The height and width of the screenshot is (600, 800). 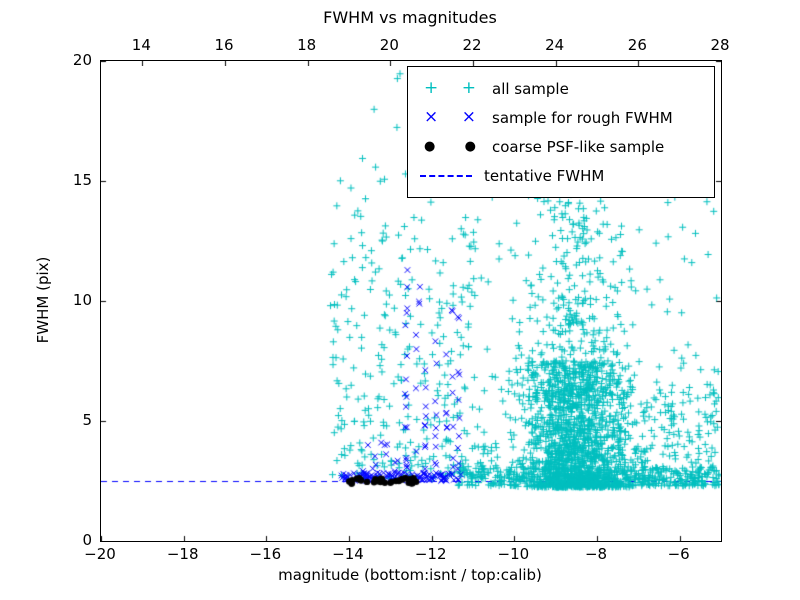 What do you see at coordinates (430, 554) in the screenshot?
I see `x-tick-label-bottom: −12` at bounding box center [430, 554].